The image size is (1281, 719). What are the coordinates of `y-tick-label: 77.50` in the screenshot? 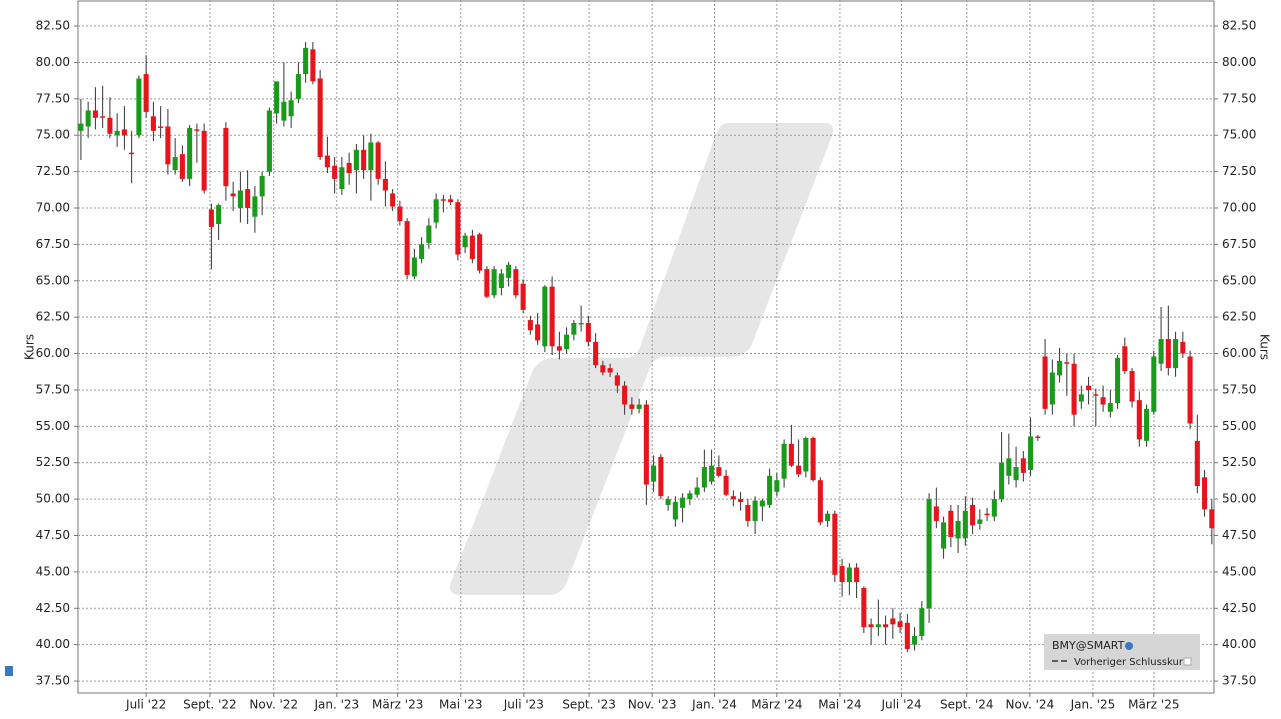 It's located at (53, 98).